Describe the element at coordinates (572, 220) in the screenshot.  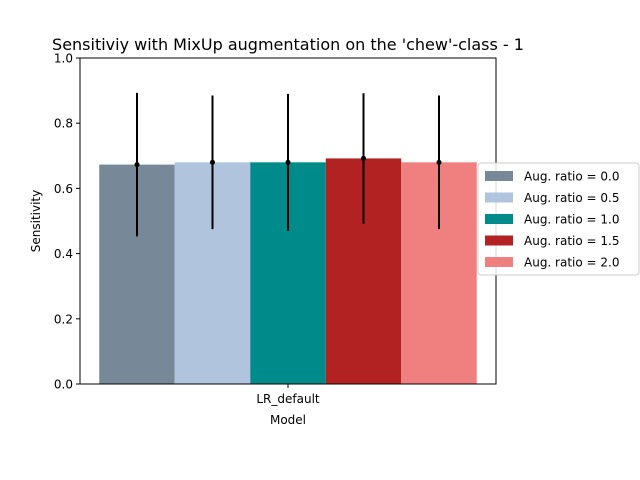
I see `legend-label-2: Aug. ratio = 1.0` at that location.